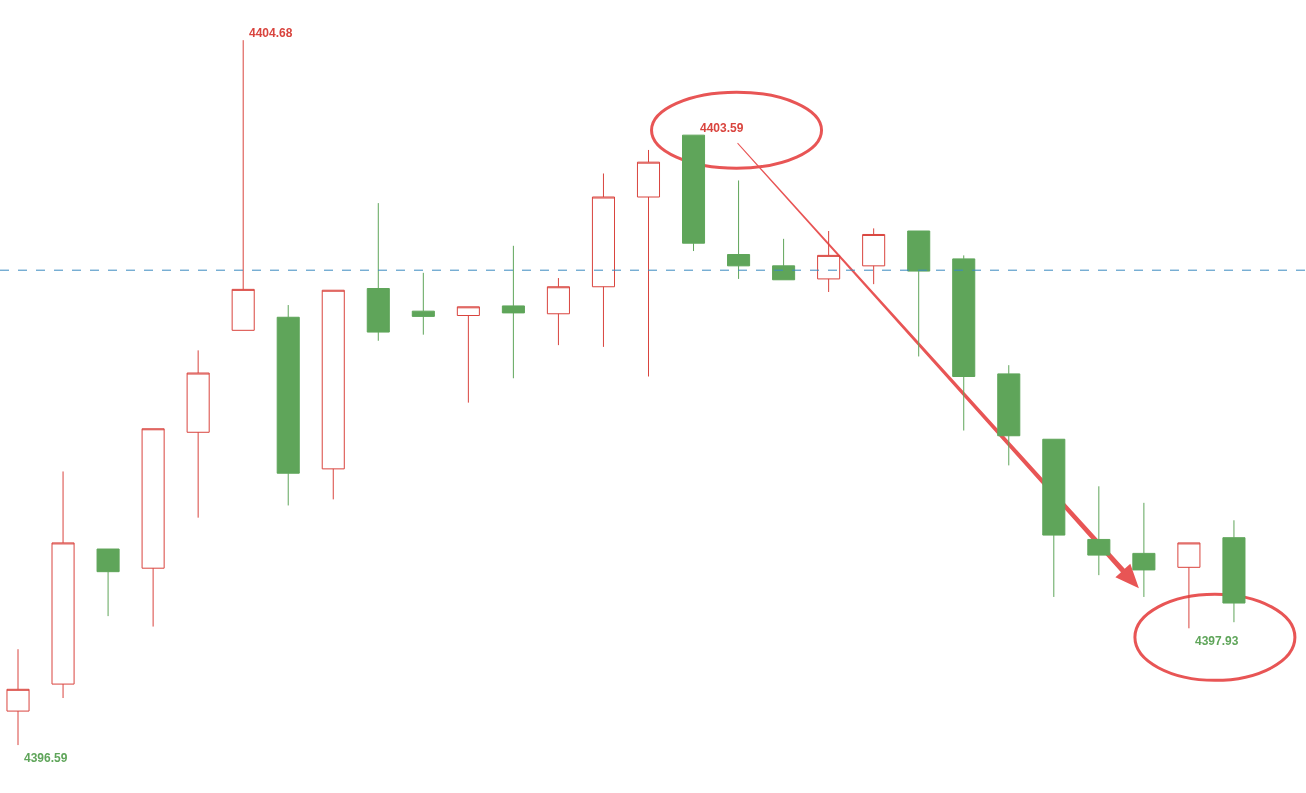 The height and width of the screenshot is (793, 1306). What do you see at coordinates (1217, 641) in the screenshot?
I see `annotation: 4397.93` at bounding box center [1217, 641].